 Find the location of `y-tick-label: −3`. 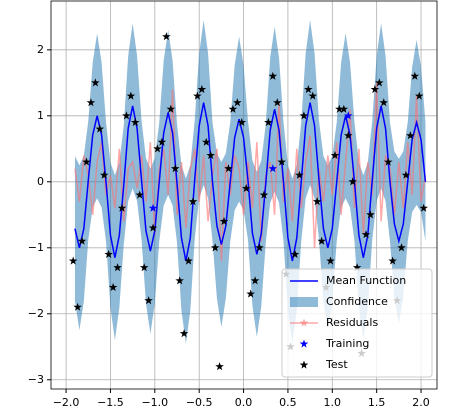

y-tick-label: −3 is located at coordinates (36, 379).